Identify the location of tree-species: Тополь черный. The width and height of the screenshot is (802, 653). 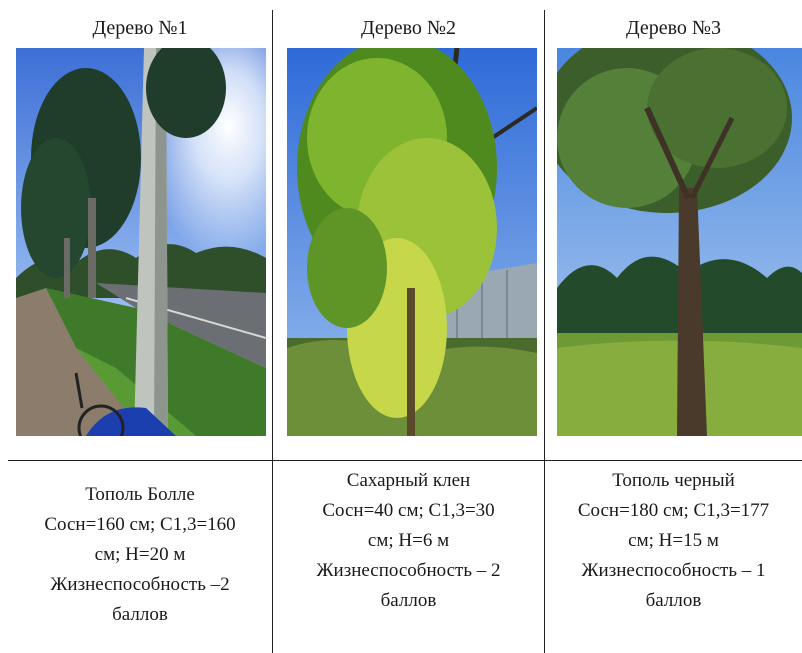
(673, 480).